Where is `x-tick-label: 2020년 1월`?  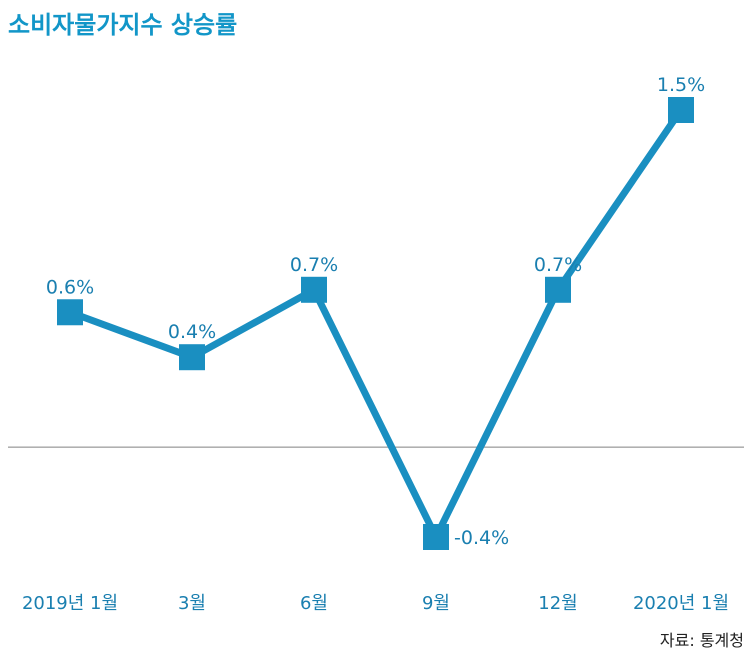
x-tick-label: 2020년 1월 is located at coordinates (681, 603).